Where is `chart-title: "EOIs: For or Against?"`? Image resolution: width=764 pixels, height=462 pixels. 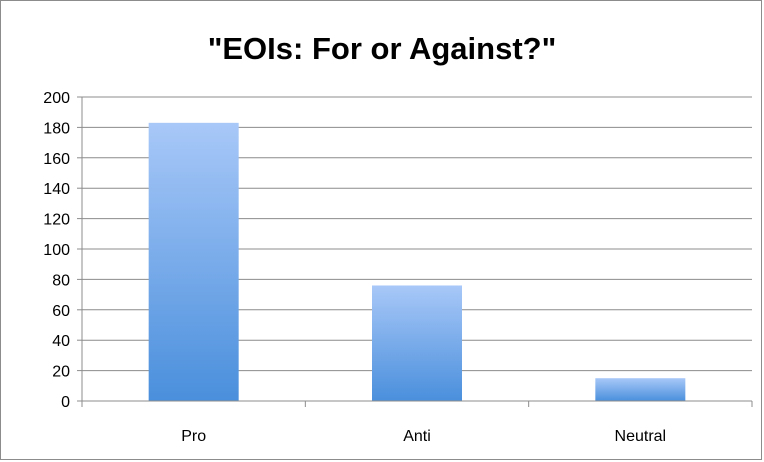 chart-title: "EOIs: For or Against?" is located at coordinates (382, 48).